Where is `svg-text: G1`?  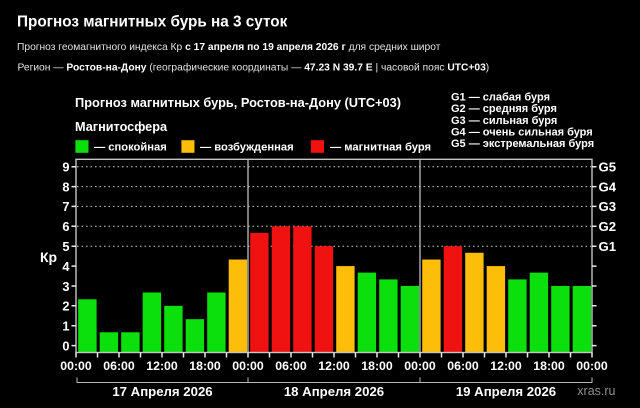 svg-text: G1 is located at coordinates (608, 246).